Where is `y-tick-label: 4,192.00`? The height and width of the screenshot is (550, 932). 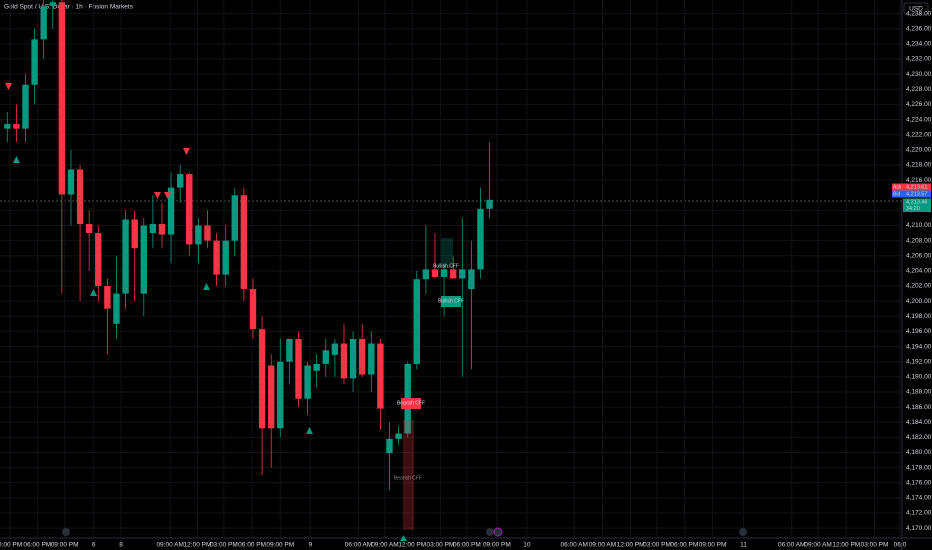
y-tick-label: 4,192.00 is located at coordinates (919, 361).